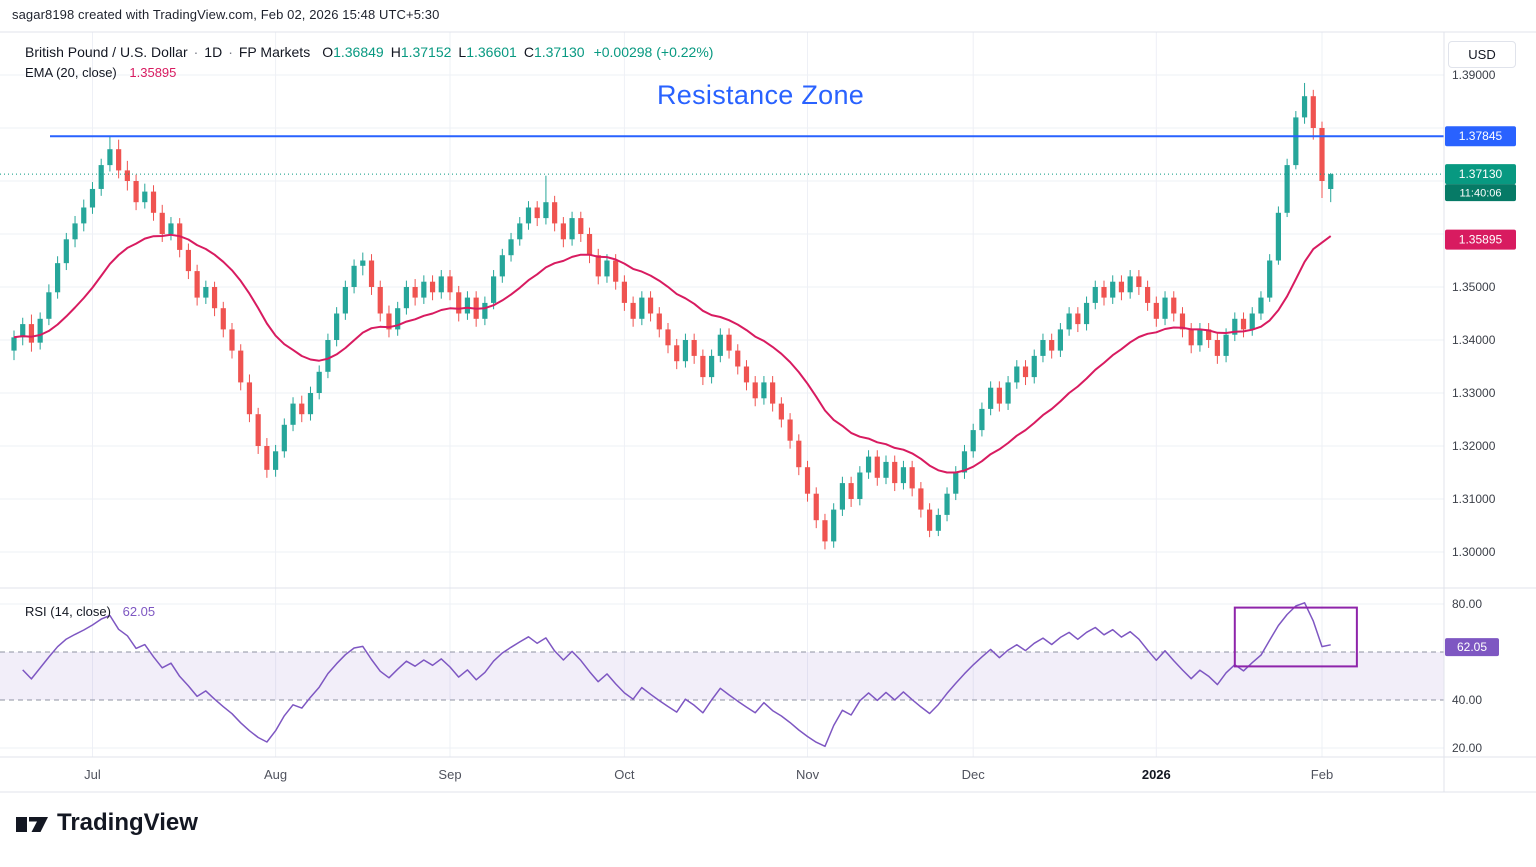 The image size is (1536, 867). What do you see at coordinates (213, 52) in the screenshot?
I see `interval-label: 1D` at bounding box center [213, 52].